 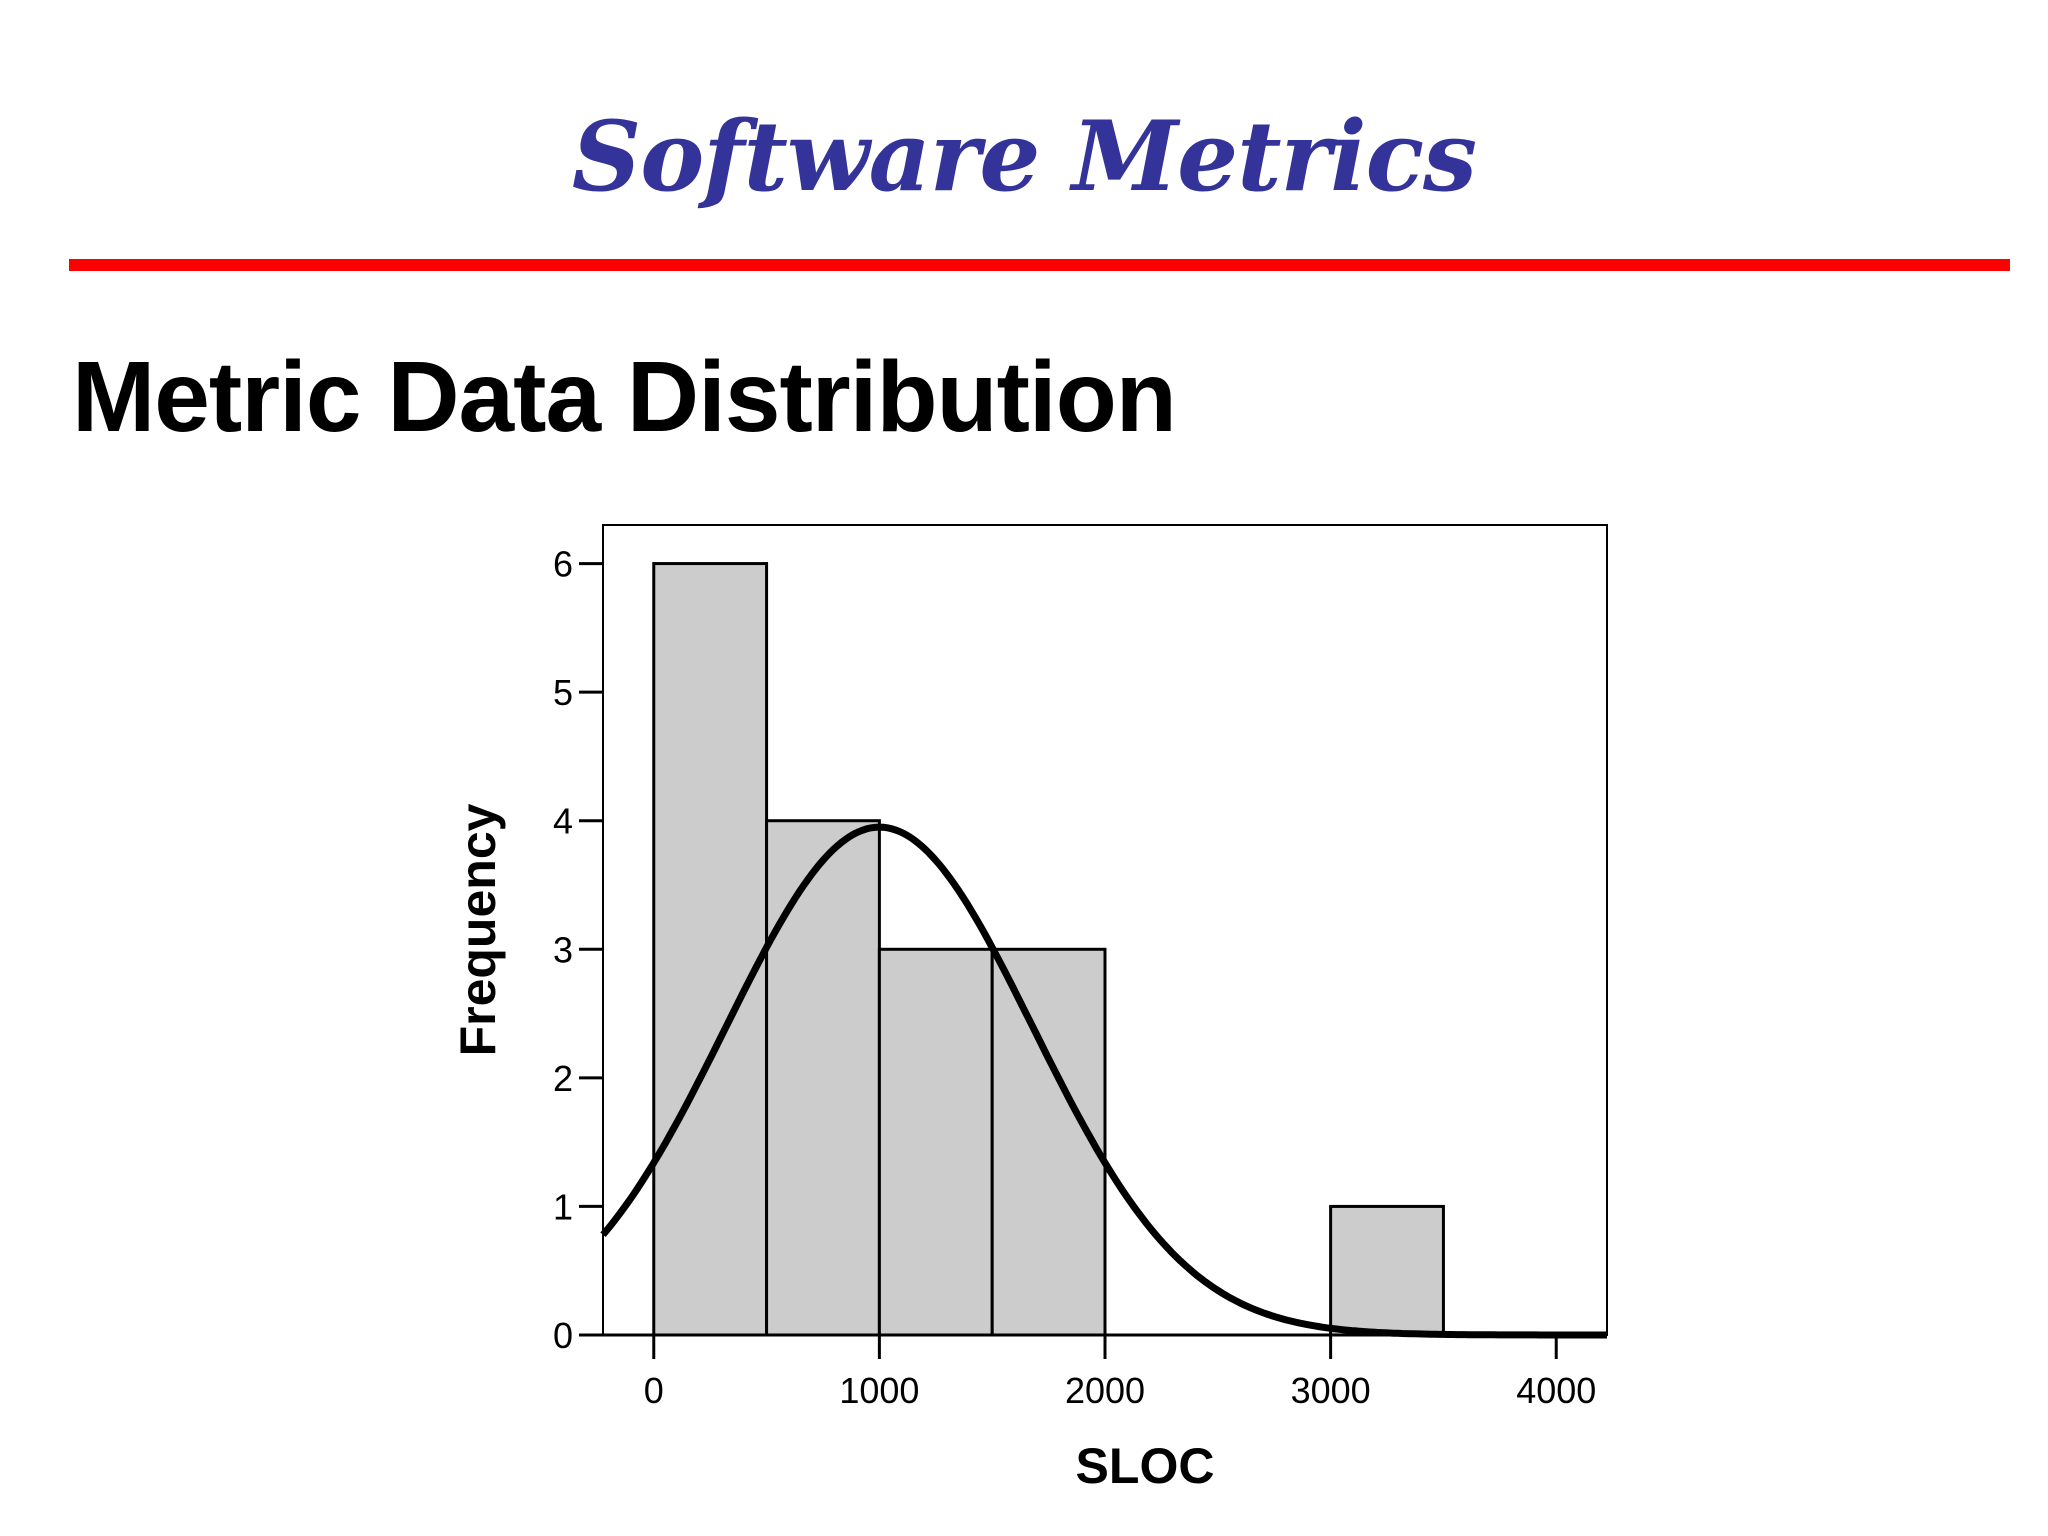 I want to click on x-axis-title: SLOC, so click(x=1145, y=1466).